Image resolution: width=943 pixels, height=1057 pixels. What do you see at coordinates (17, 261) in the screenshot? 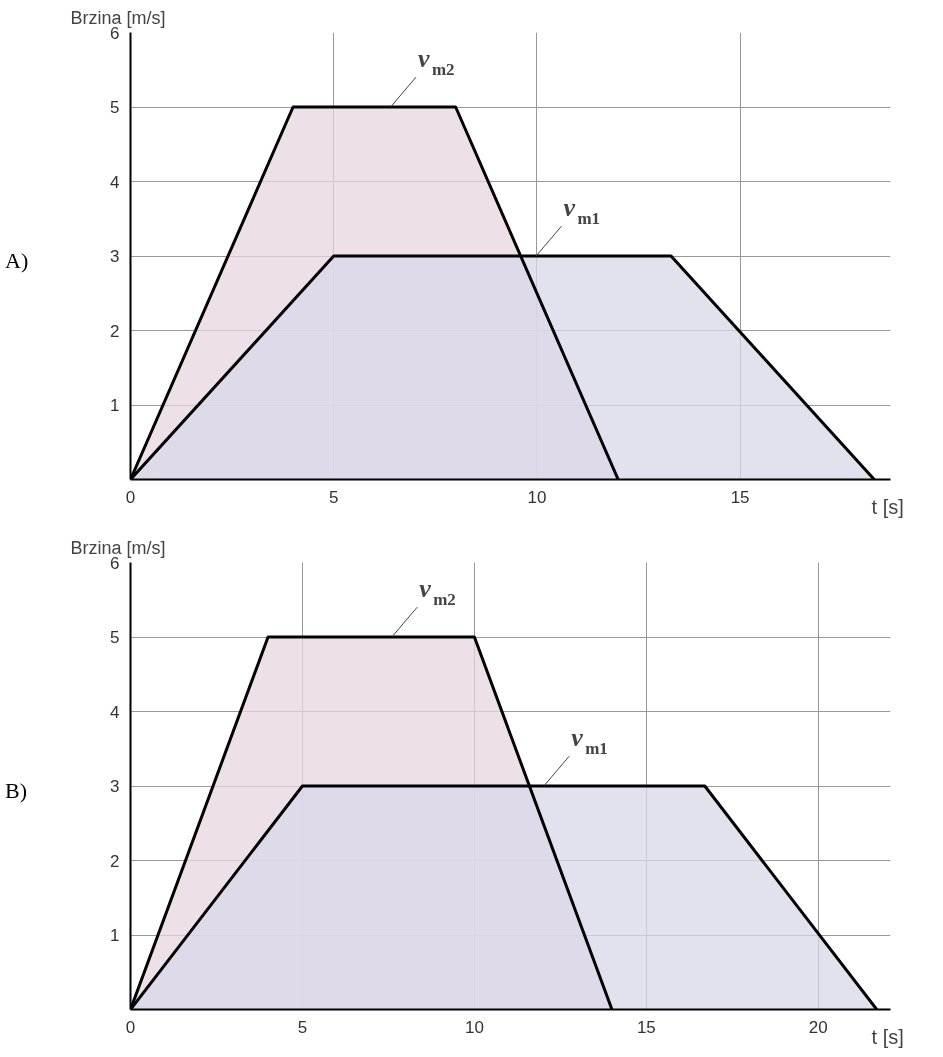
I see `text: A)` at bounding box center [17, 261].